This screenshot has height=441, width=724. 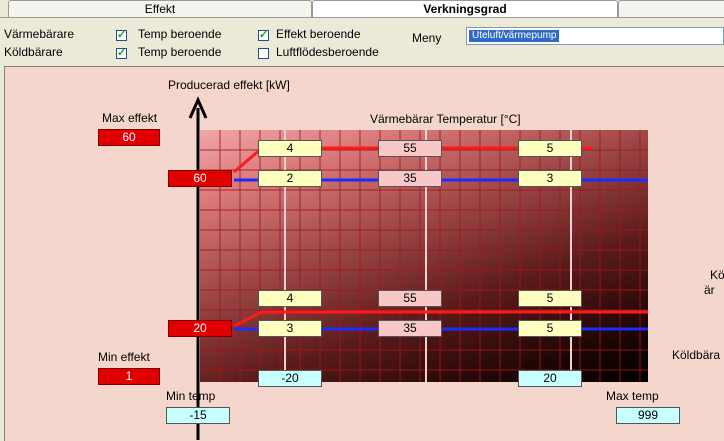 What do you see at coordinates (550, 378) in the screenshot?
I see `kb-temp-right-input: 20` at bounding box center [550, 378].